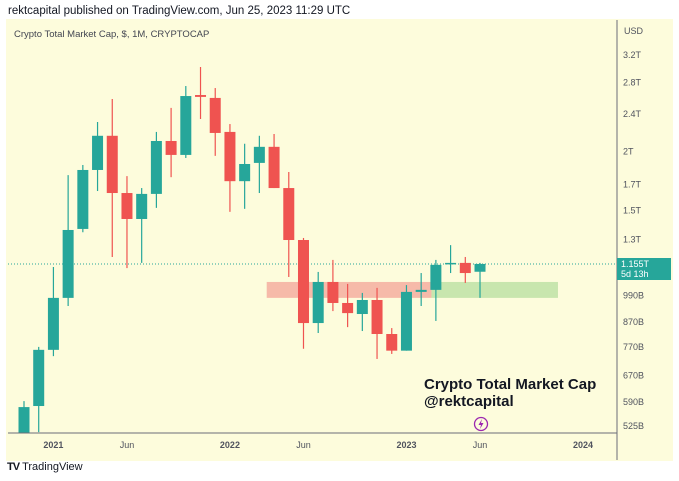  What do you see at coordinates (494, 289) in the screenshot?
I see `support-zone` at bounding box center [494, 289].